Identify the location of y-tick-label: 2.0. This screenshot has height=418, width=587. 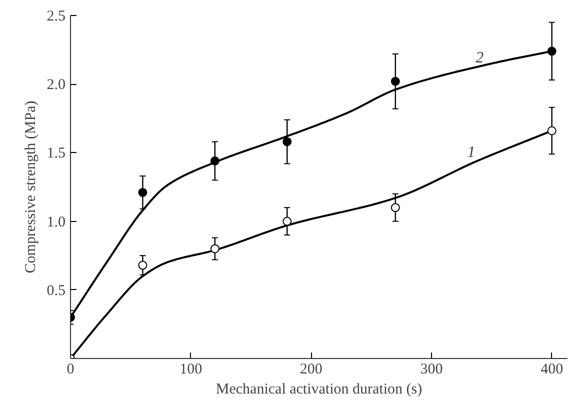
(56, 85).